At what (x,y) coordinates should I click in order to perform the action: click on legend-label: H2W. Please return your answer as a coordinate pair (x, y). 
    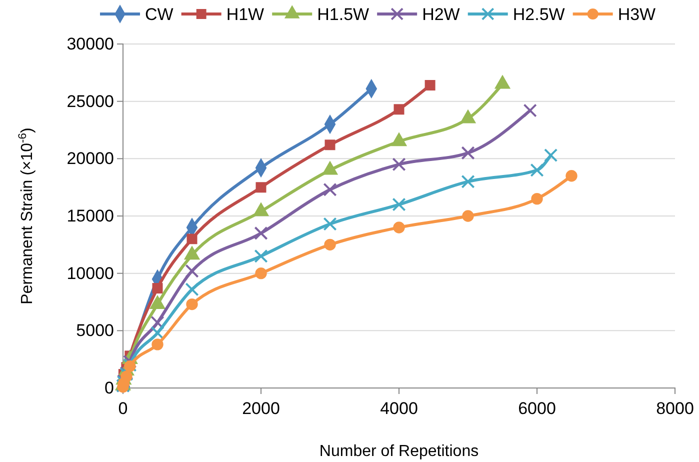
    Looking at the image, I should click on (441, 14).